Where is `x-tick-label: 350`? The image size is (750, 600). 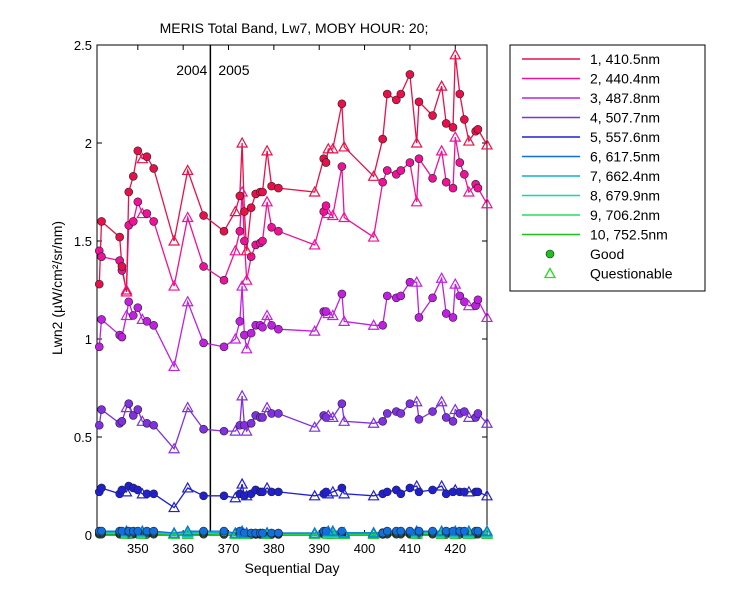
x-tick-label: 350 is located at coordinates (138, 548).